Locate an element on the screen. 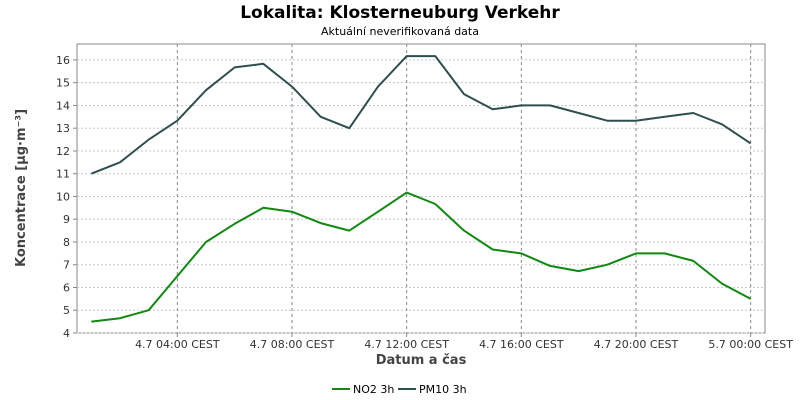  y-tick-label: 12 is located at coordinates (63, 151).